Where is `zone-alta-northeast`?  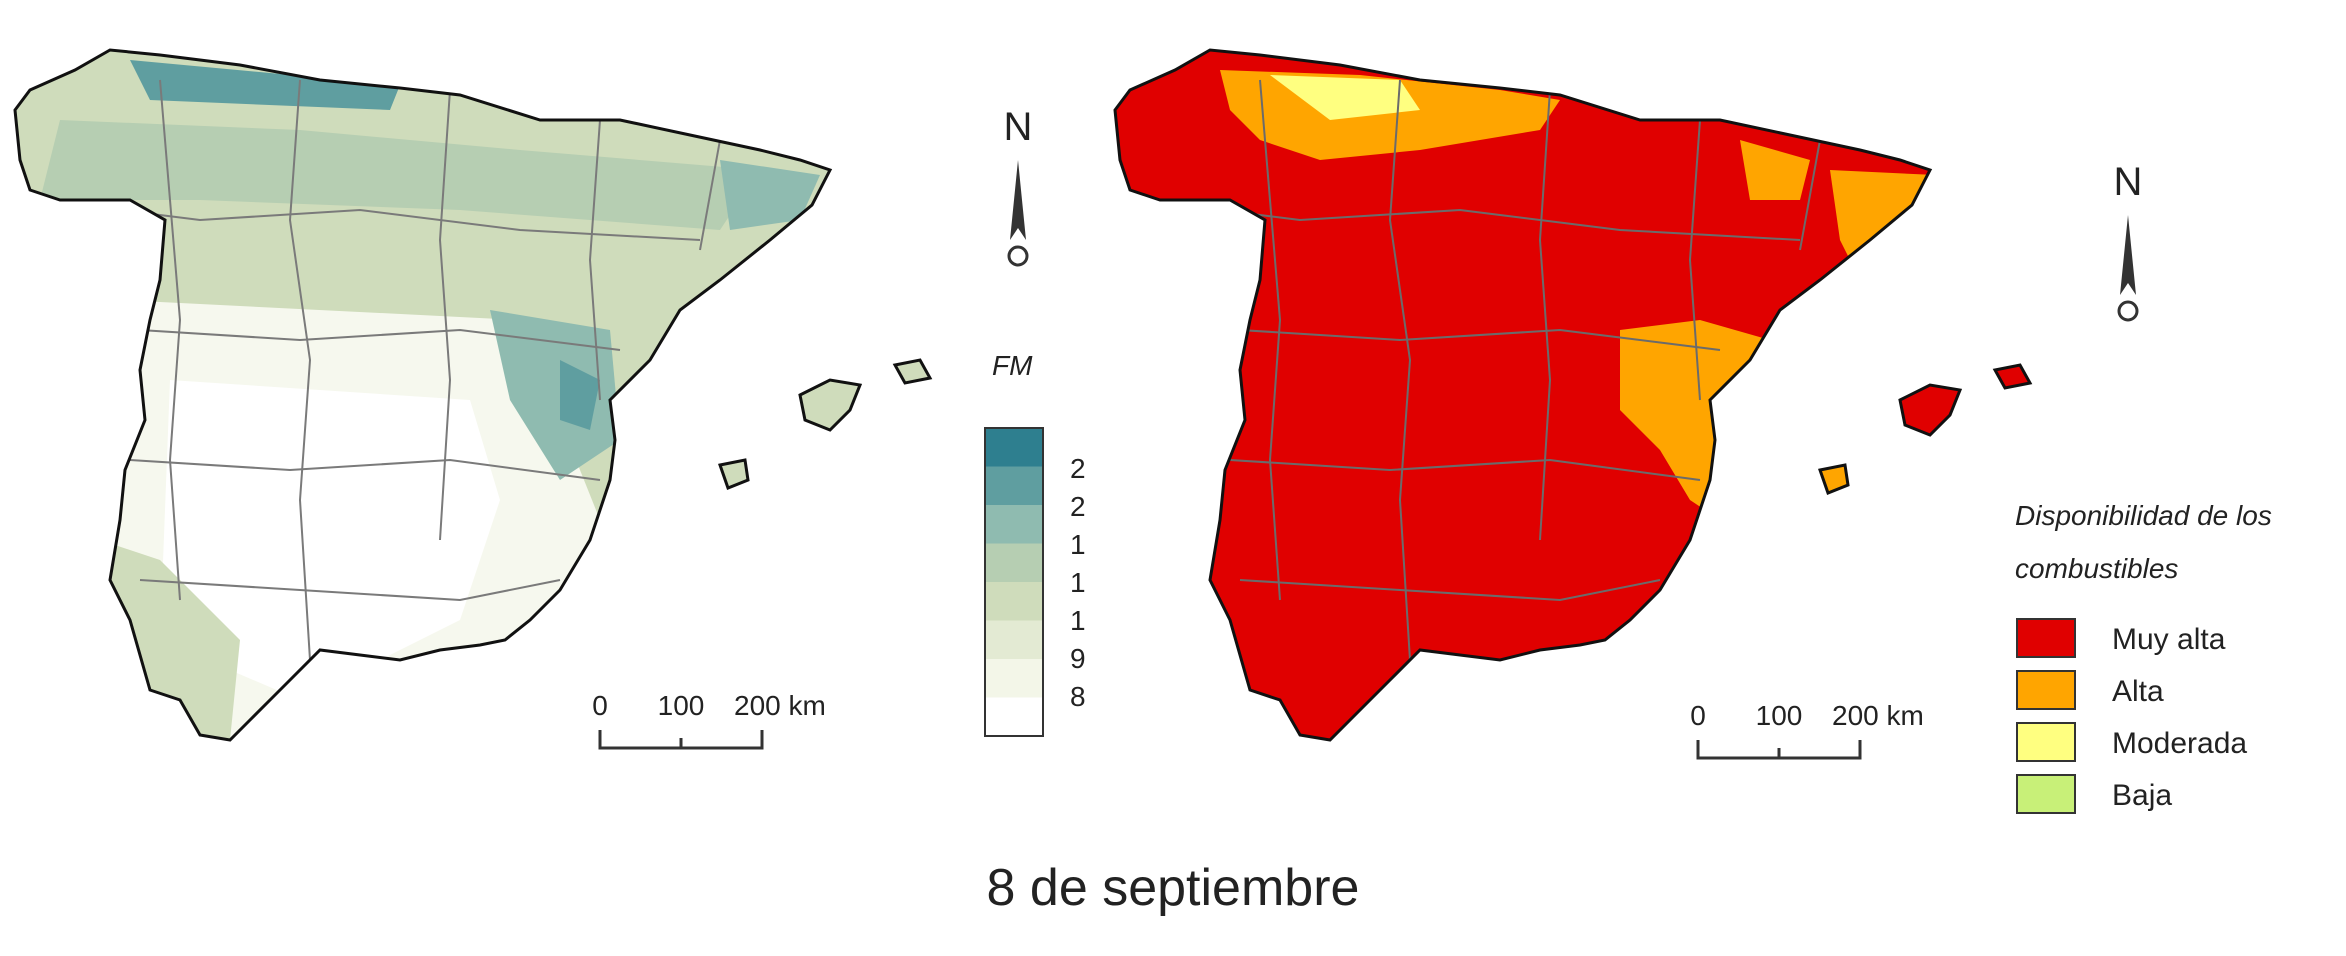 zone-alta-northeast is located at coordinates (1775, 170).